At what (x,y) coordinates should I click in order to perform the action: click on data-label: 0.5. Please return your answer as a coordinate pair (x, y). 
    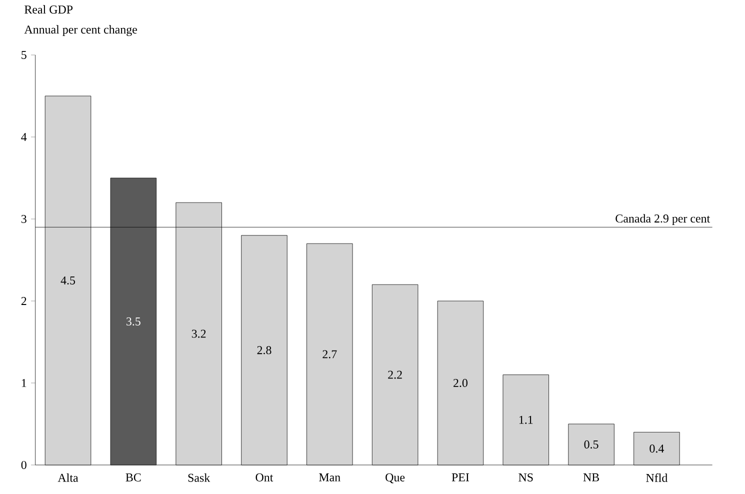
    Looking at the image, I should click on (591, 444).